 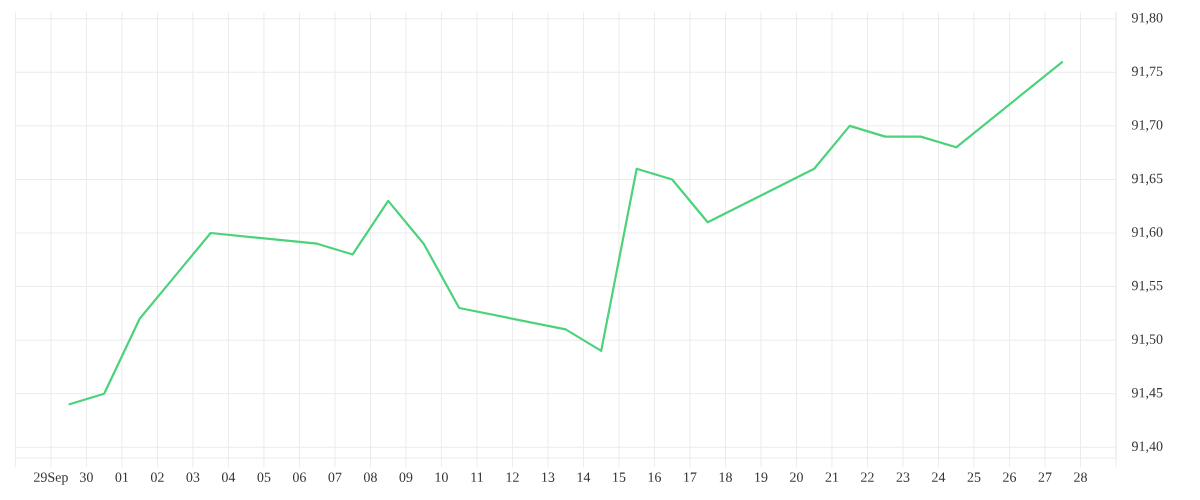 I want to click on y-tick-label: 91,55, so click(x=1147, y=286).